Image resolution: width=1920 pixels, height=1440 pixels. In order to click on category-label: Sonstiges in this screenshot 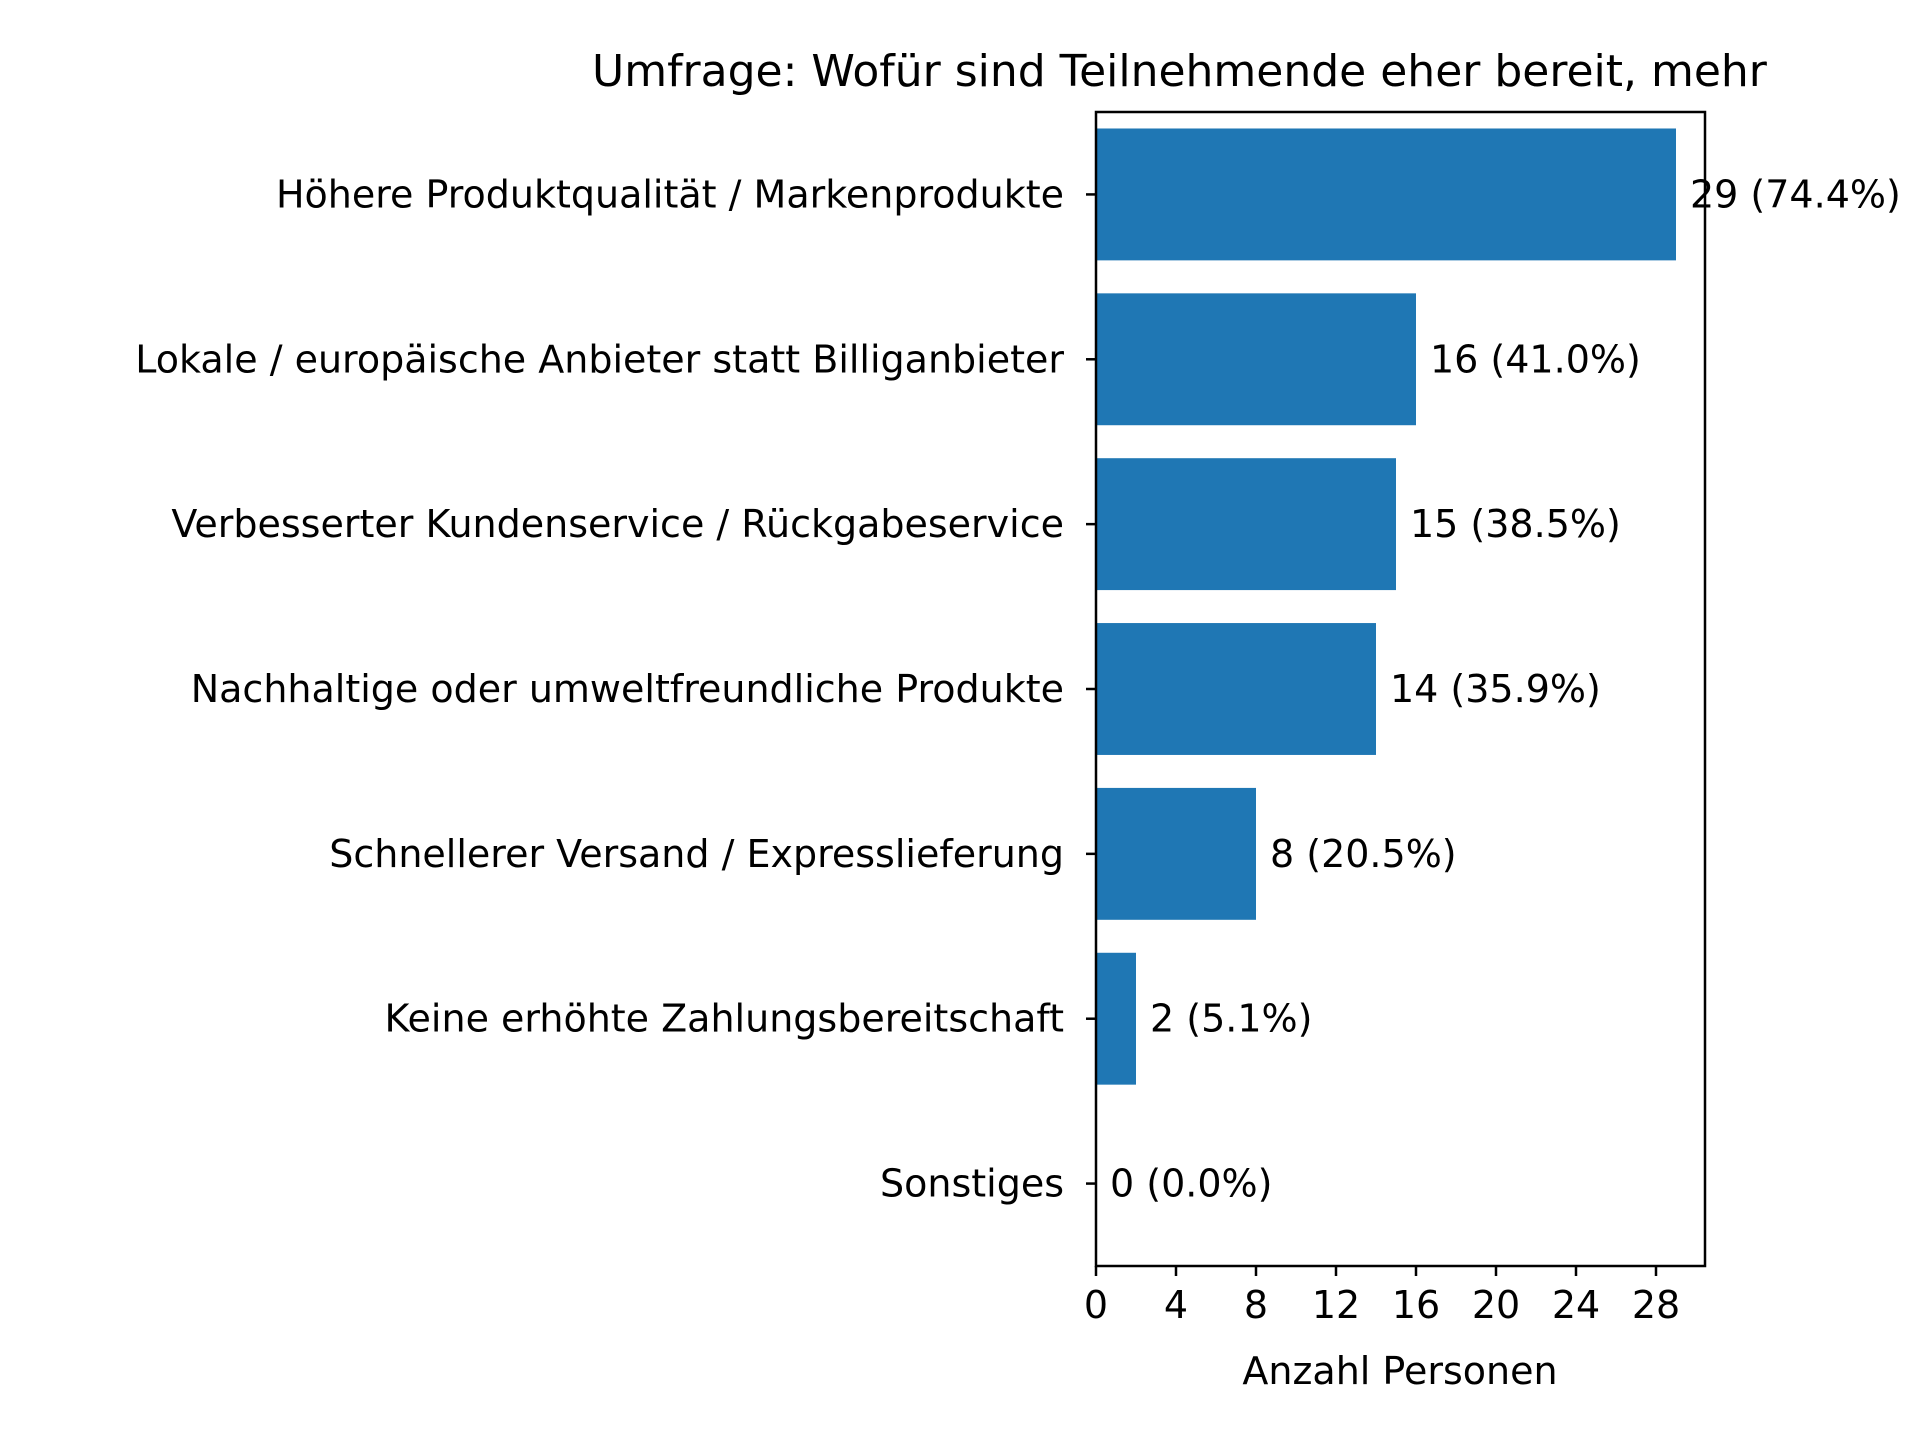, I will do `click(972, 1184)`.